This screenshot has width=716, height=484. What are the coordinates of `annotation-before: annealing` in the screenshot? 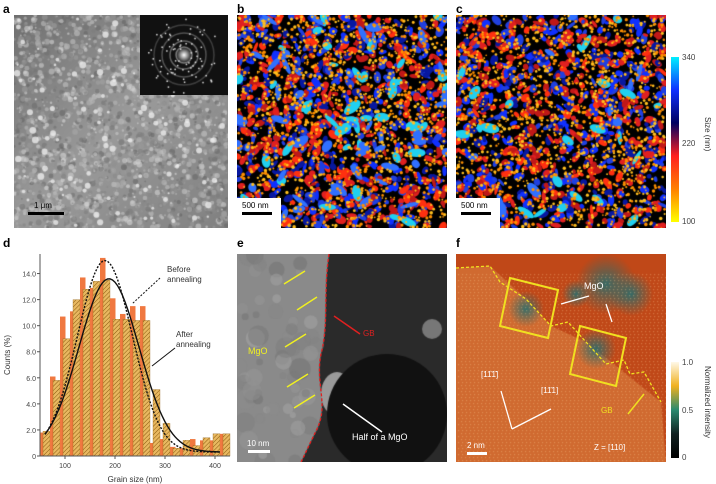 It's located at (184, 279).